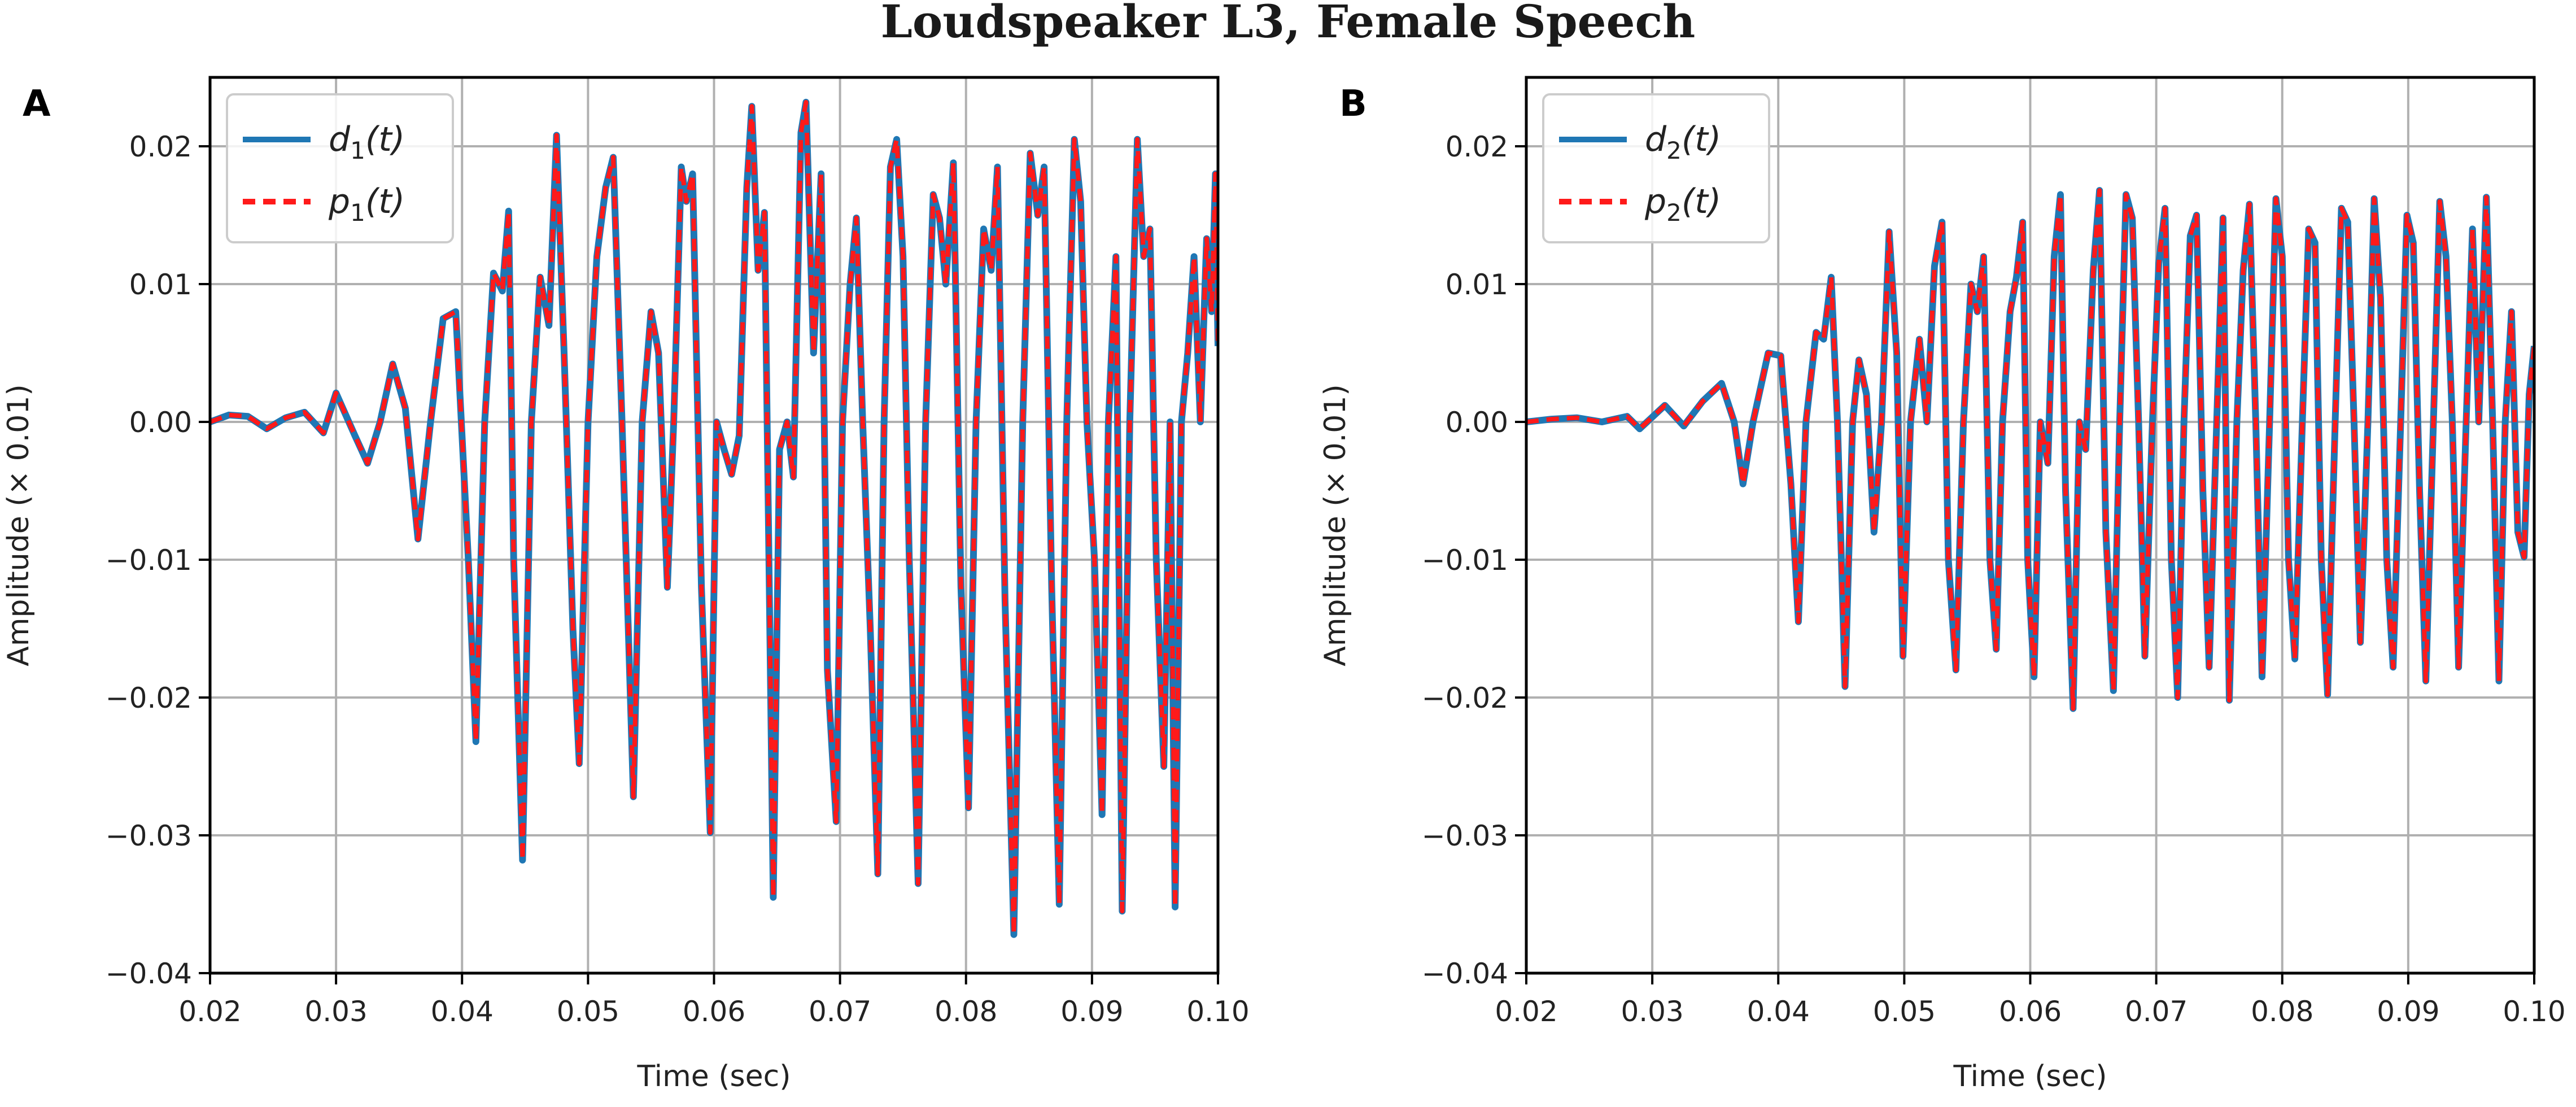 The height and width of the screenshot is (1107, 2576). Describe the element at coordinates (1288, 24) in the screenshot. I see `figure-title: Loudspeaker L3, Female Speech` at that location.